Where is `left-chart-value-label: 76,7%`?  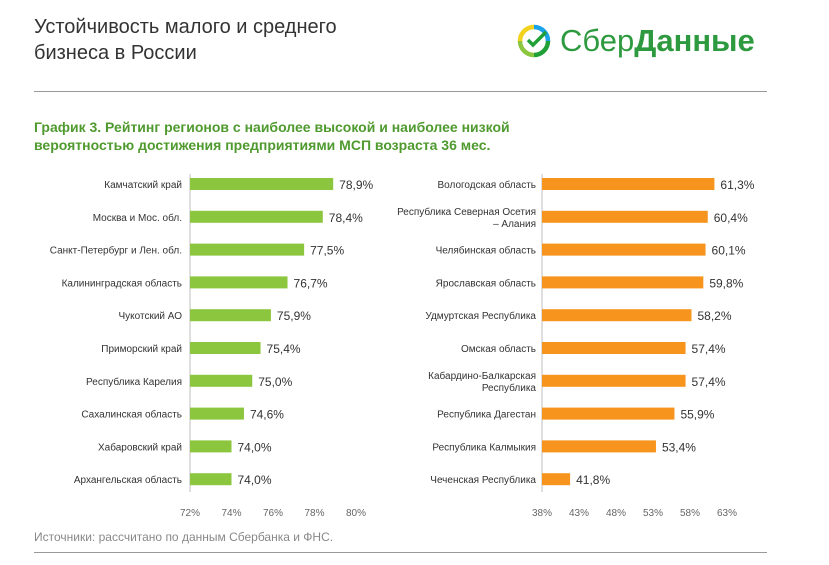 left-chart-value-label: 76,7% is located at coordinates (311, 283).